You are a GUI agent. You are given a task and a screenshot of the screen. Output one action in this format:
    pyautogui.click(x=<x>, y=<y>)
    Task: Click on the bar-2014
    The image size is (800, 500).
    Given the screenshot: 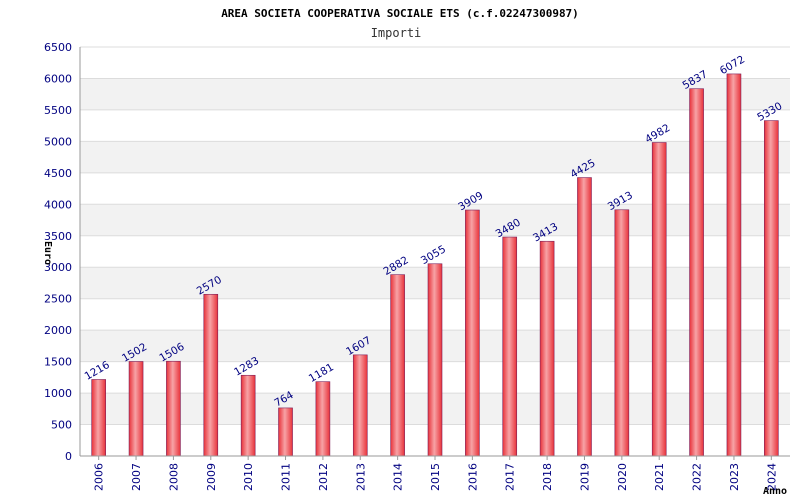 What is the action you would take?
    pyautogui.click(x=397, y=365)
    